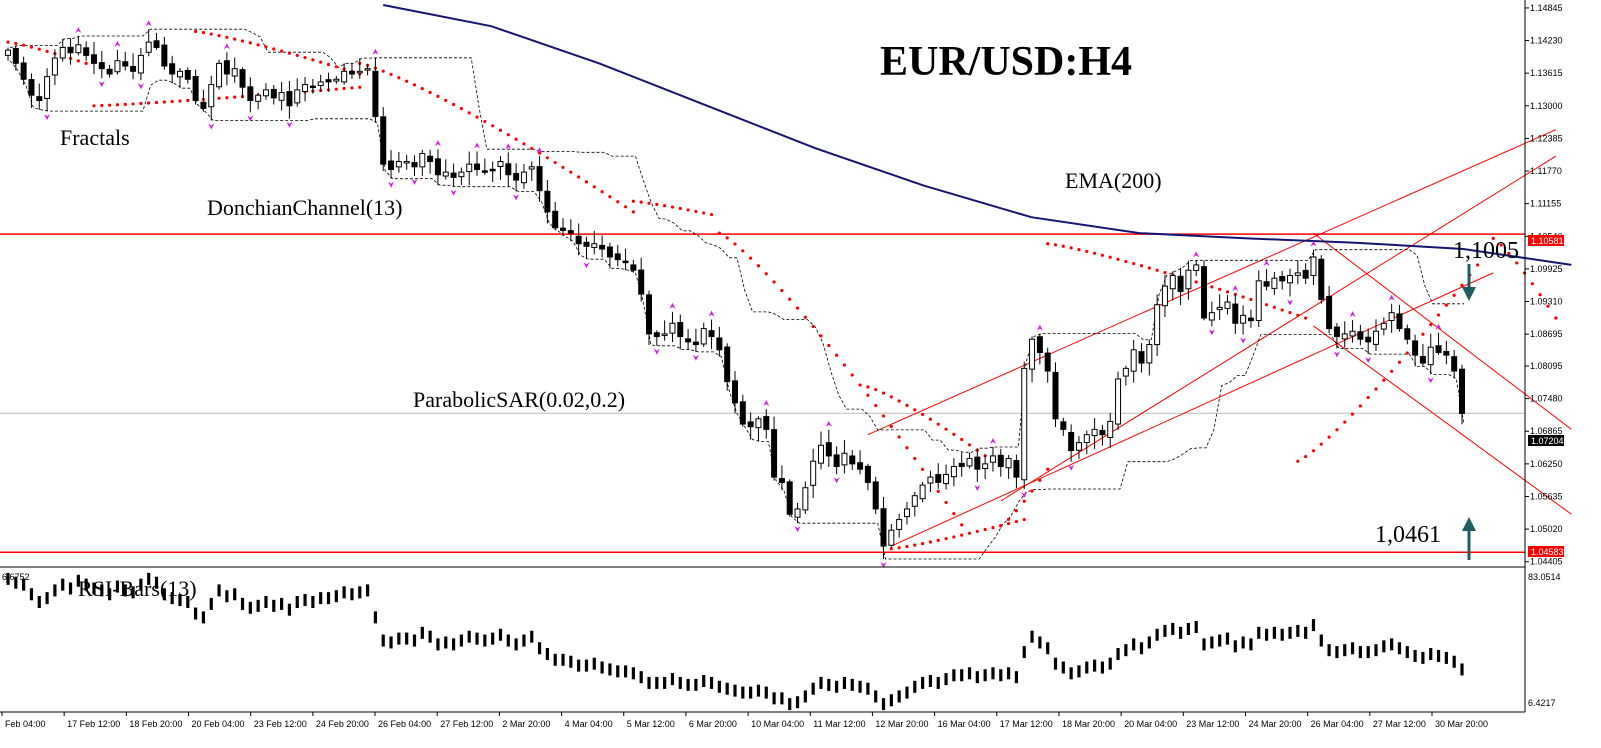 The width and height of the screenshot is (1601, 748). I want to click on price-tick-label: 1.13000, so click(1546, 106).